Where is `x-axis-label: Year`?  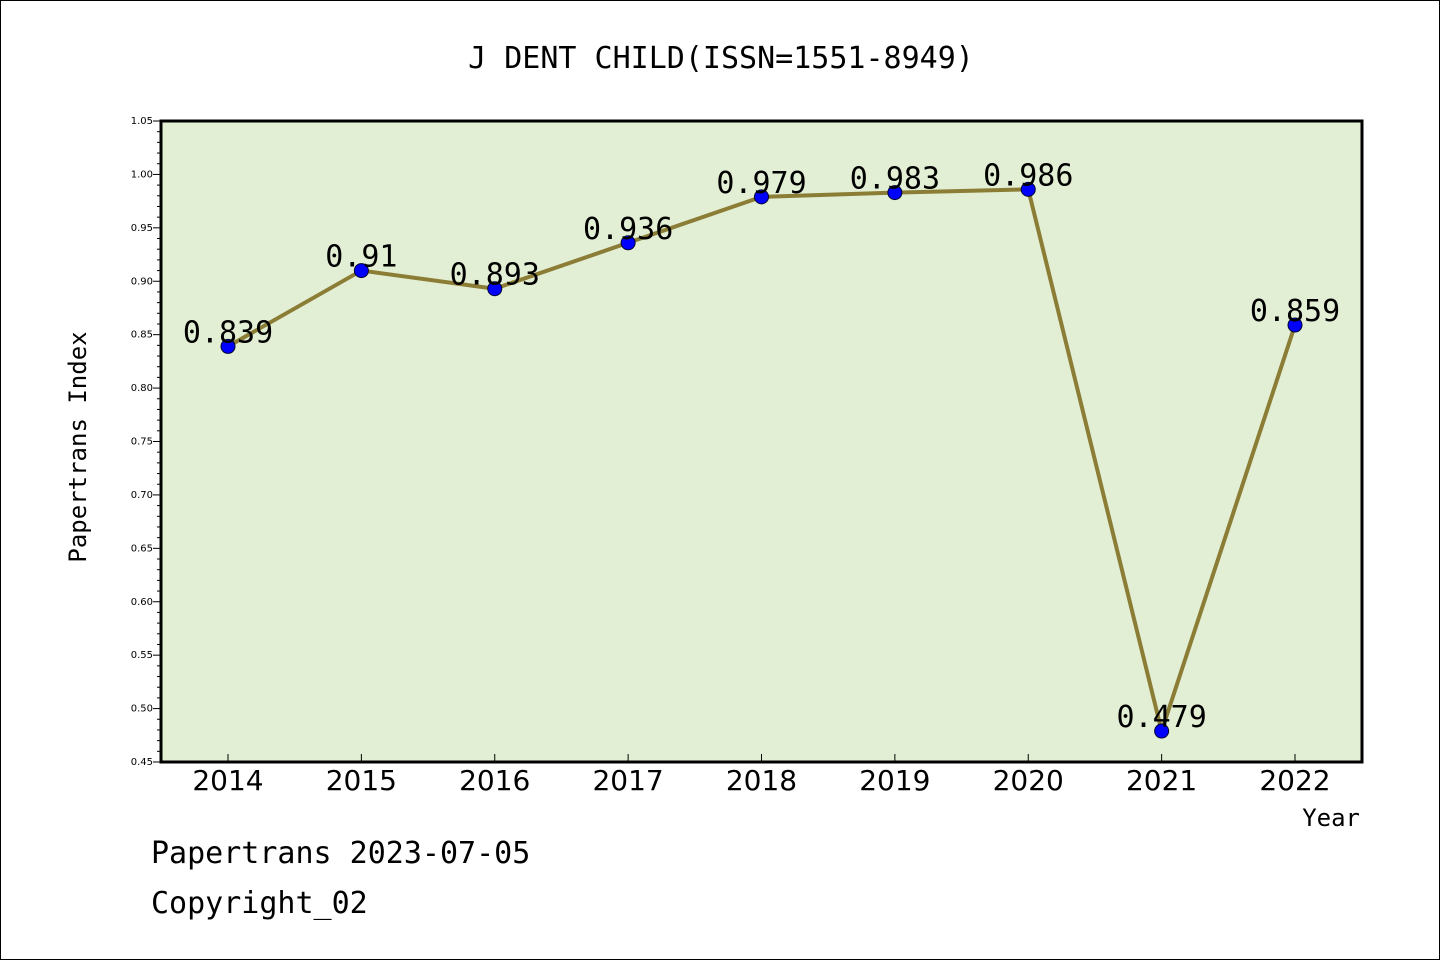
x-axis-label: Year is located at coordinates (1331, 818).